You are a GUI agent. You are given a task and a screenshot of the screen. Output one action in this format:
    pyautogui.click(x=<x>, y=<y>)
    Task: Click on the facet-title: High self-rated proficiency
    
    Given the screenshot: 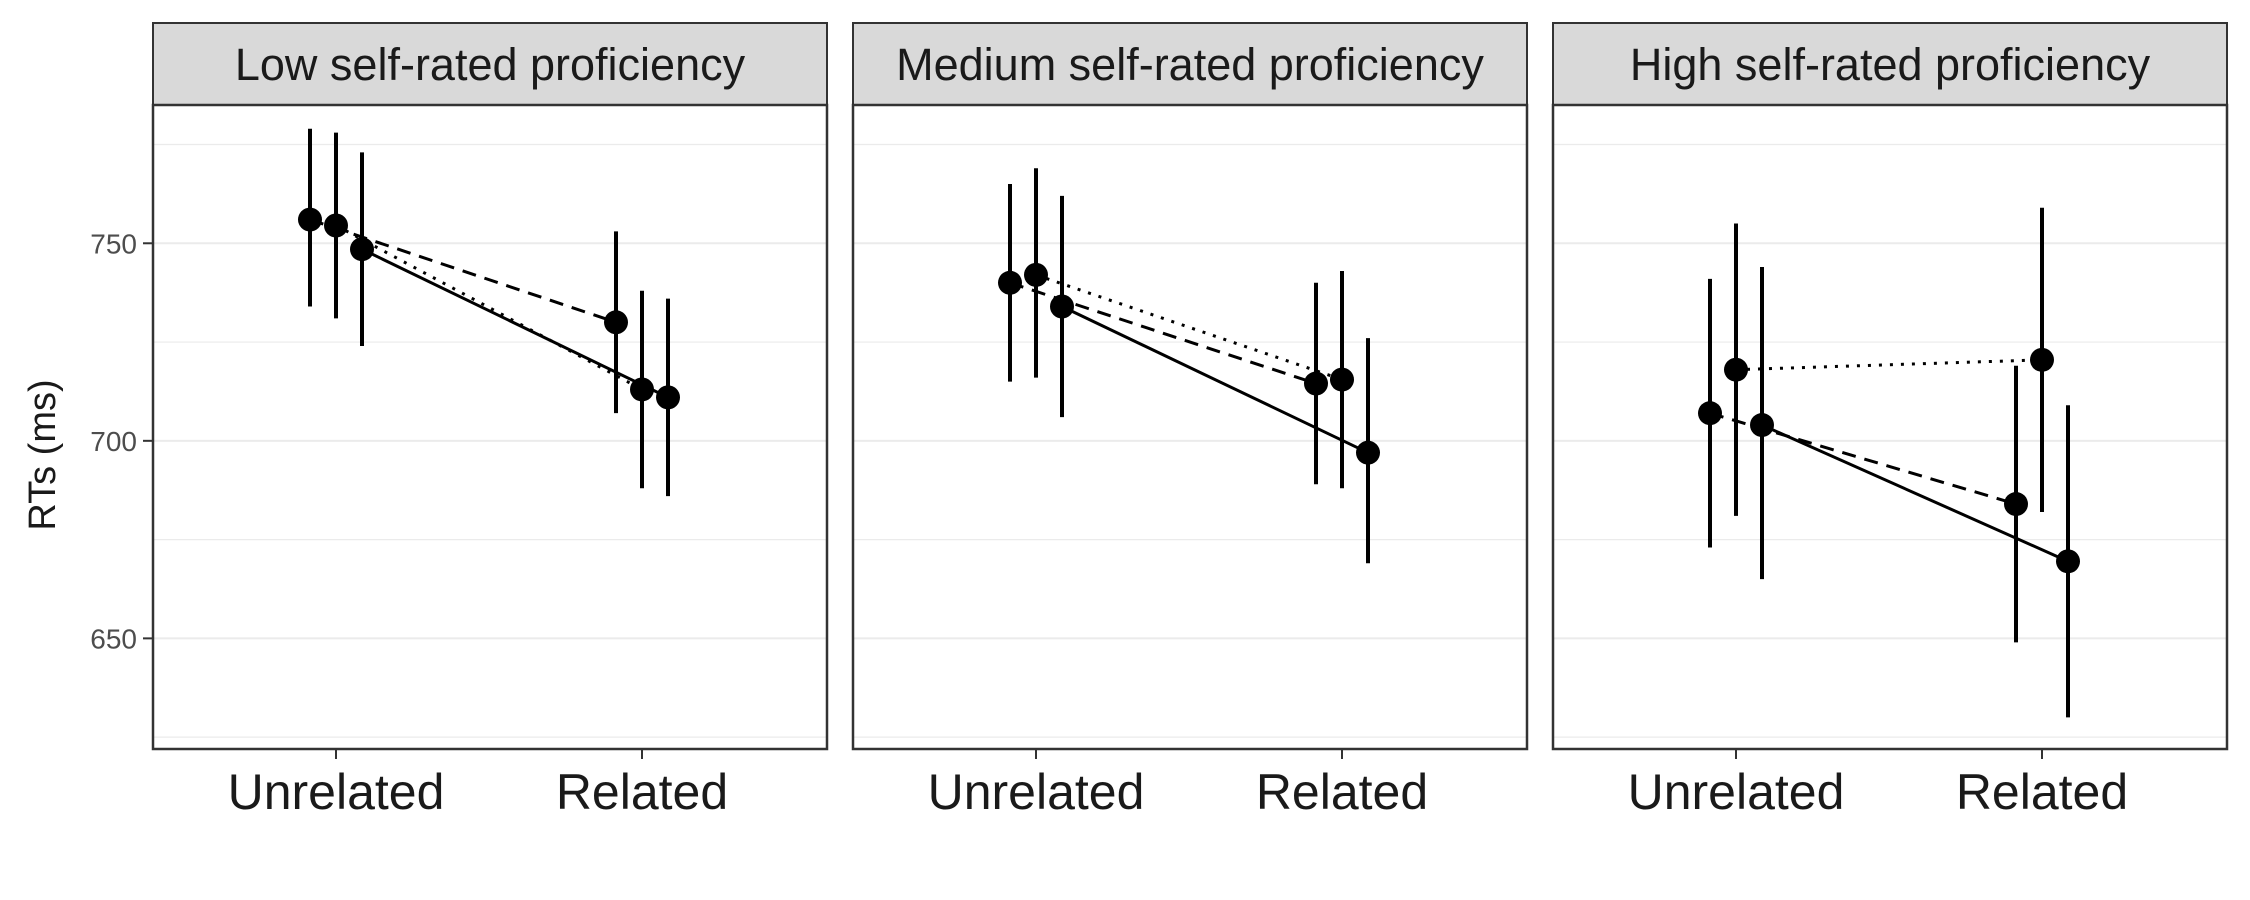 What is the action you would take?
    pyautogui.click(x=1890, y=64)
    